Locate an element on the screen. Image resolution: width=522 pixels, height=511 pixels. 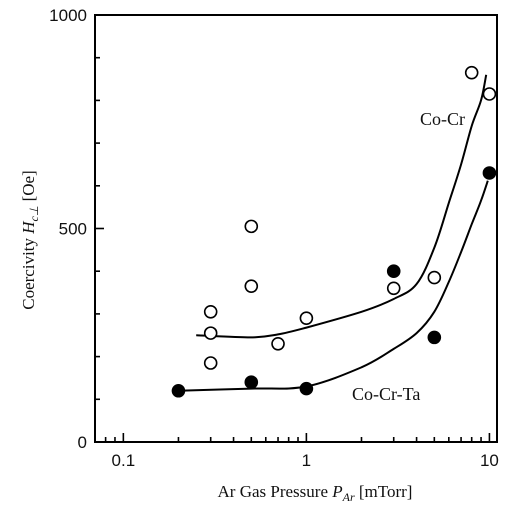
y-tick-label: 1000 is located at coordinates (68, 15).